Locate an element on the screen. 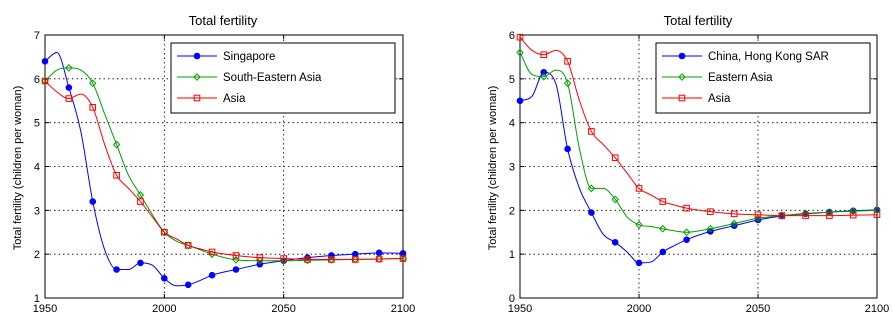 This screenshot has height=320, width=893. y-tick-label: 5 is located at coordinates (37, 124).